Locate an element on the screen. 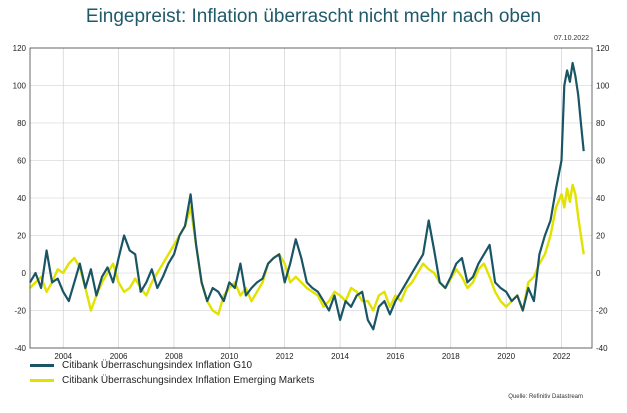 The height and width of the screenshot is (413, 627). x-tick-label: 2004 is located at coordinates (63, 356).